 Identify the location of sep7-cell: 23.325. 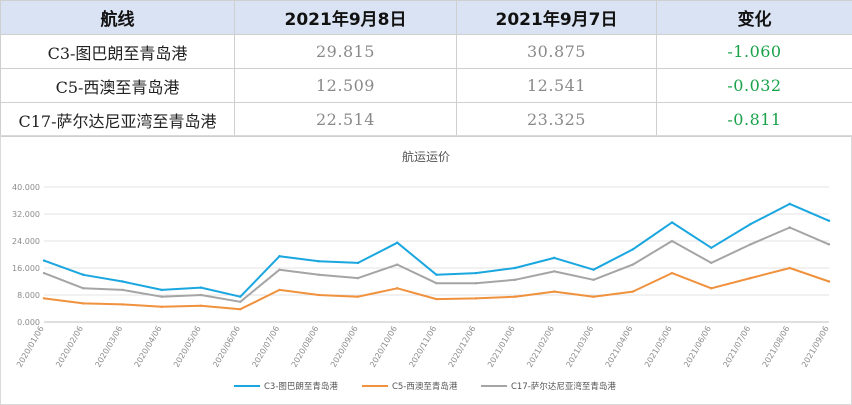
(556, 119).